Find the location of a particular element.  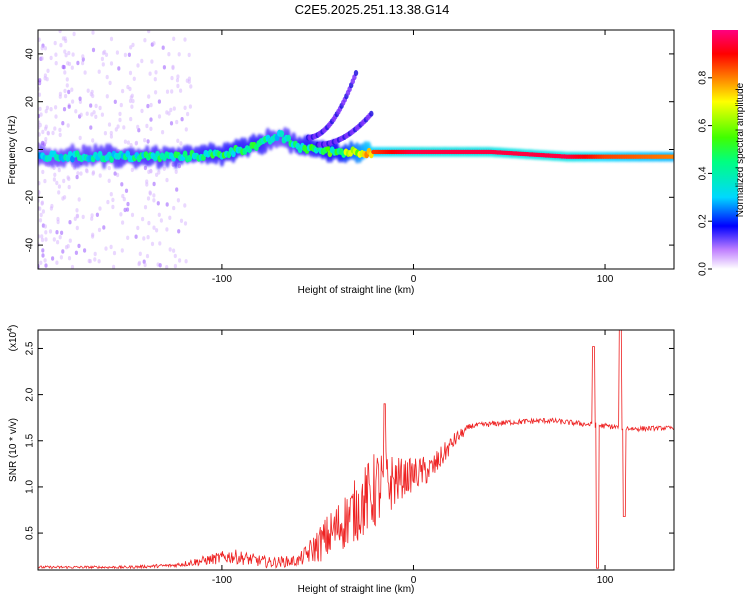

spectrogram-ridge-cell is located at coordinates (288, 138).